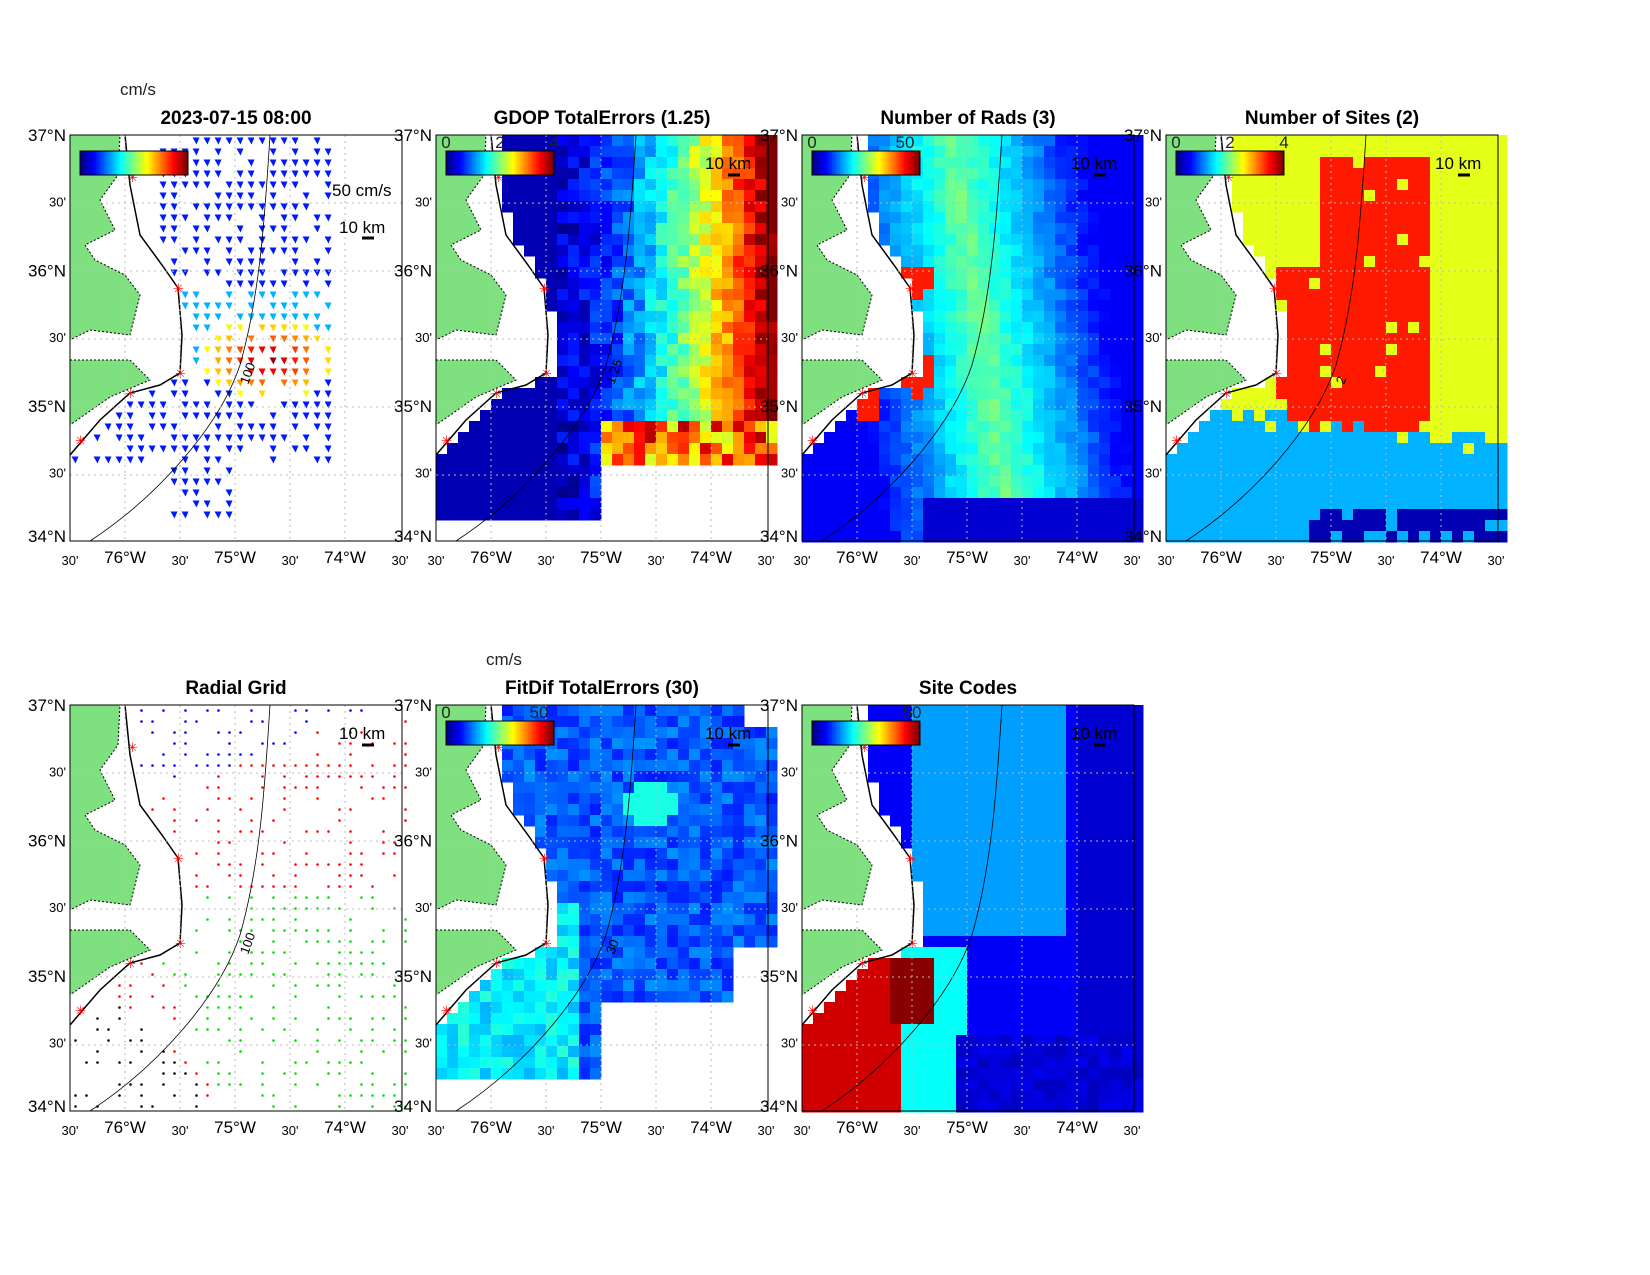 This screenshot has height=1275, width=1650. What do you see at coordinates (436, 1130) in the screenshot?
I see `lon-tick-label: 30'` at bounding box center [436, 1130].